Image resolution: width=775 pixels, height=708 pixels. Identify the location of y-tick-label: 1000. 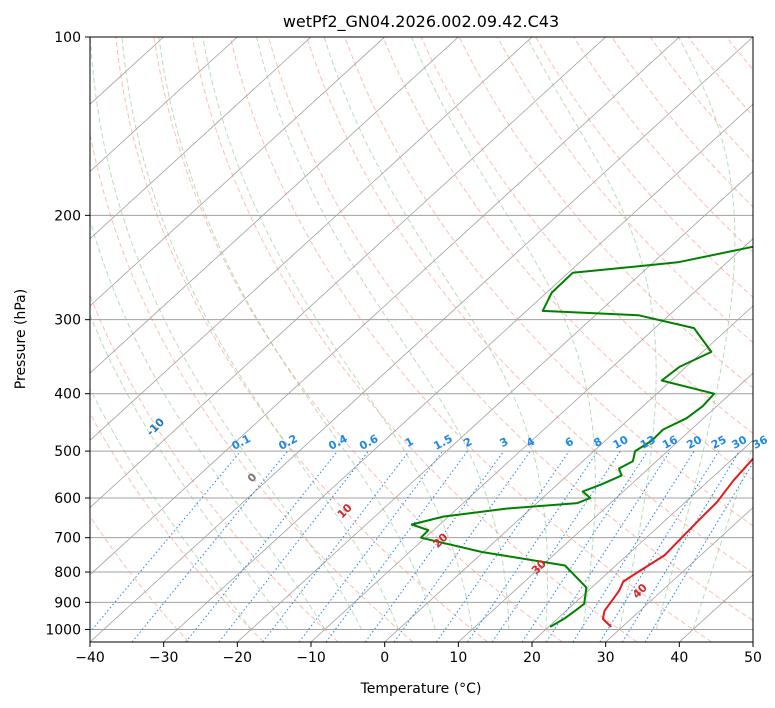
(63, 630).